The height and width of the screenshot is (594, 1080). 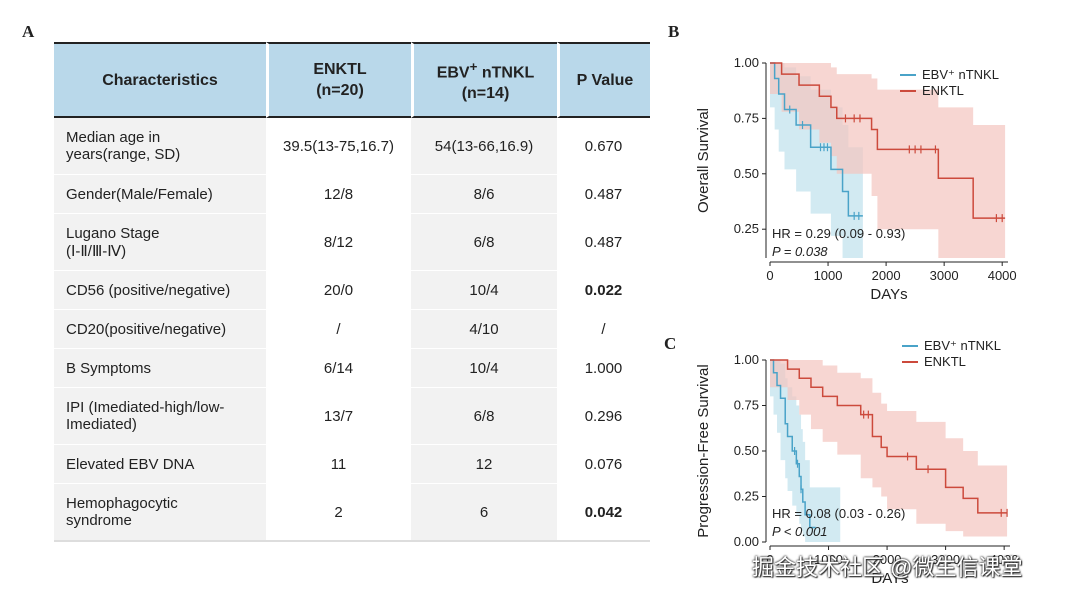 What do you see at coordinates (473, 66) in the screenshot?
I see `header-ebv-sup: +` at bounding box center [473, 66].